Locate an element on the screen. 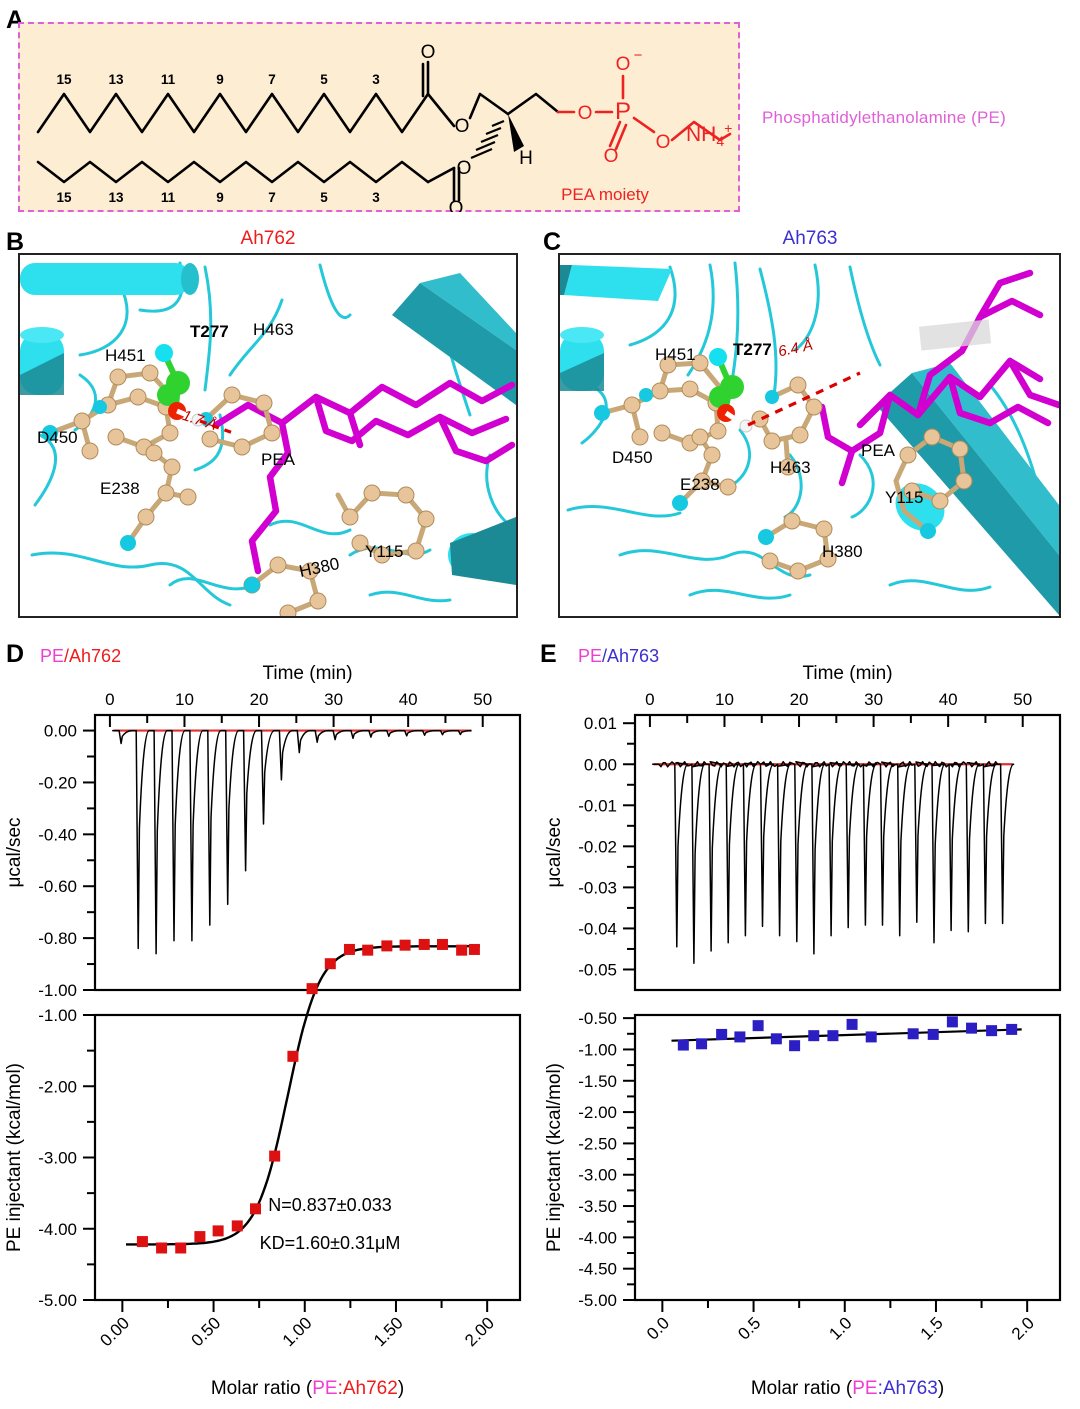 The image size is (1080, 1409). fit-parameter-annotation: N=0.837±0.033 is located at coordinates (329, 1205).